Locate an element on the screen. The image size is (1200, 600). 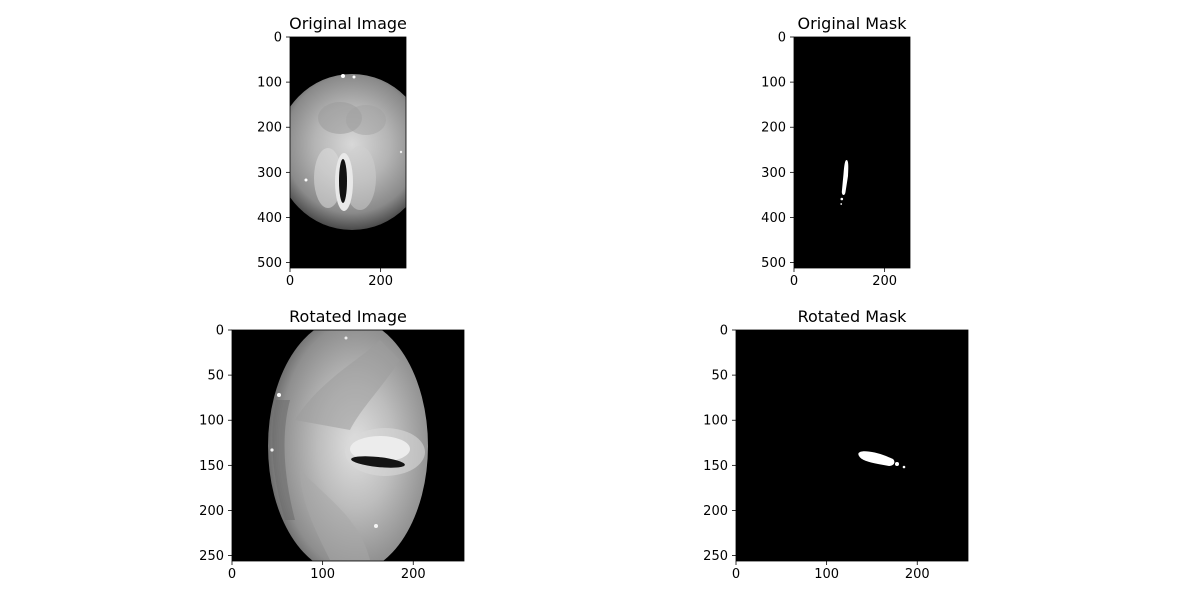
panel-title: Rotated Image is located at coordinates (348, 316).